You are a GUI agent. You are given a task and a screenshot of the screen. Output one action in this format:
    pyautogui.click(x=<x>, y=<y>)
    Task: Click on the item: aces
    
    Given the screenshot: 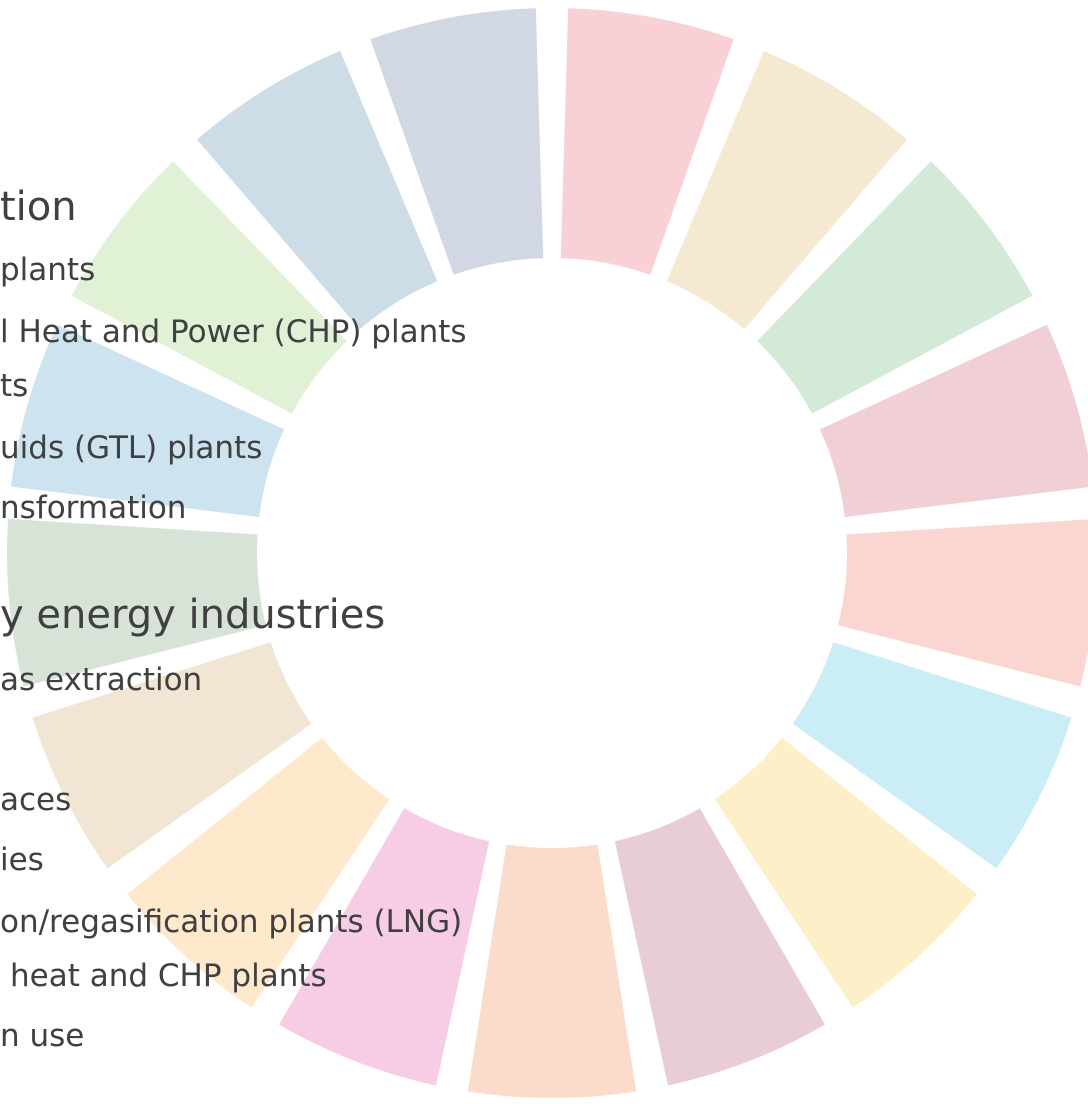 What is the action you would take?
    pyautogui.click(x=35, y=800)
    